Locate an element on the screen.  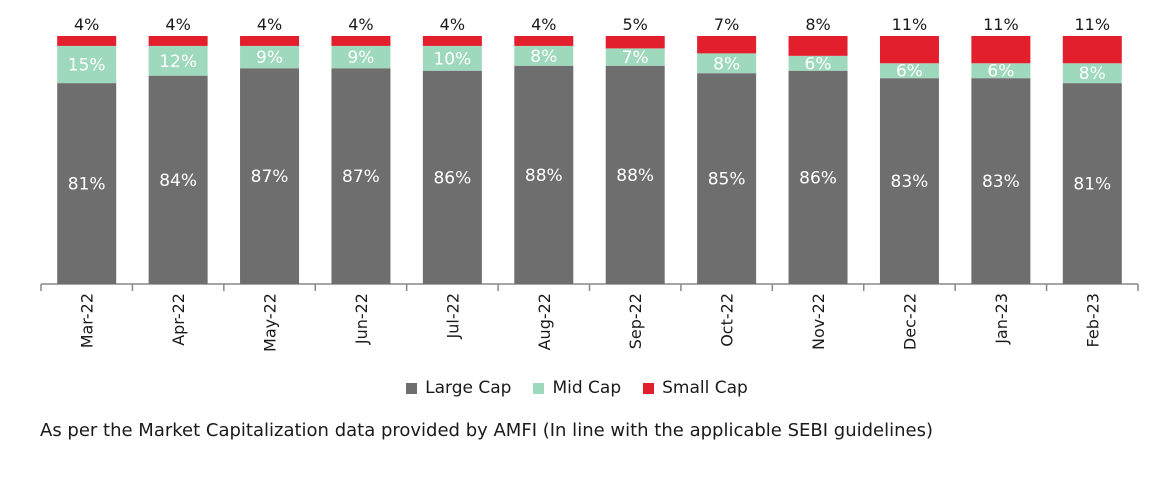
data-label: 10% is located at coordinates (452, 59).